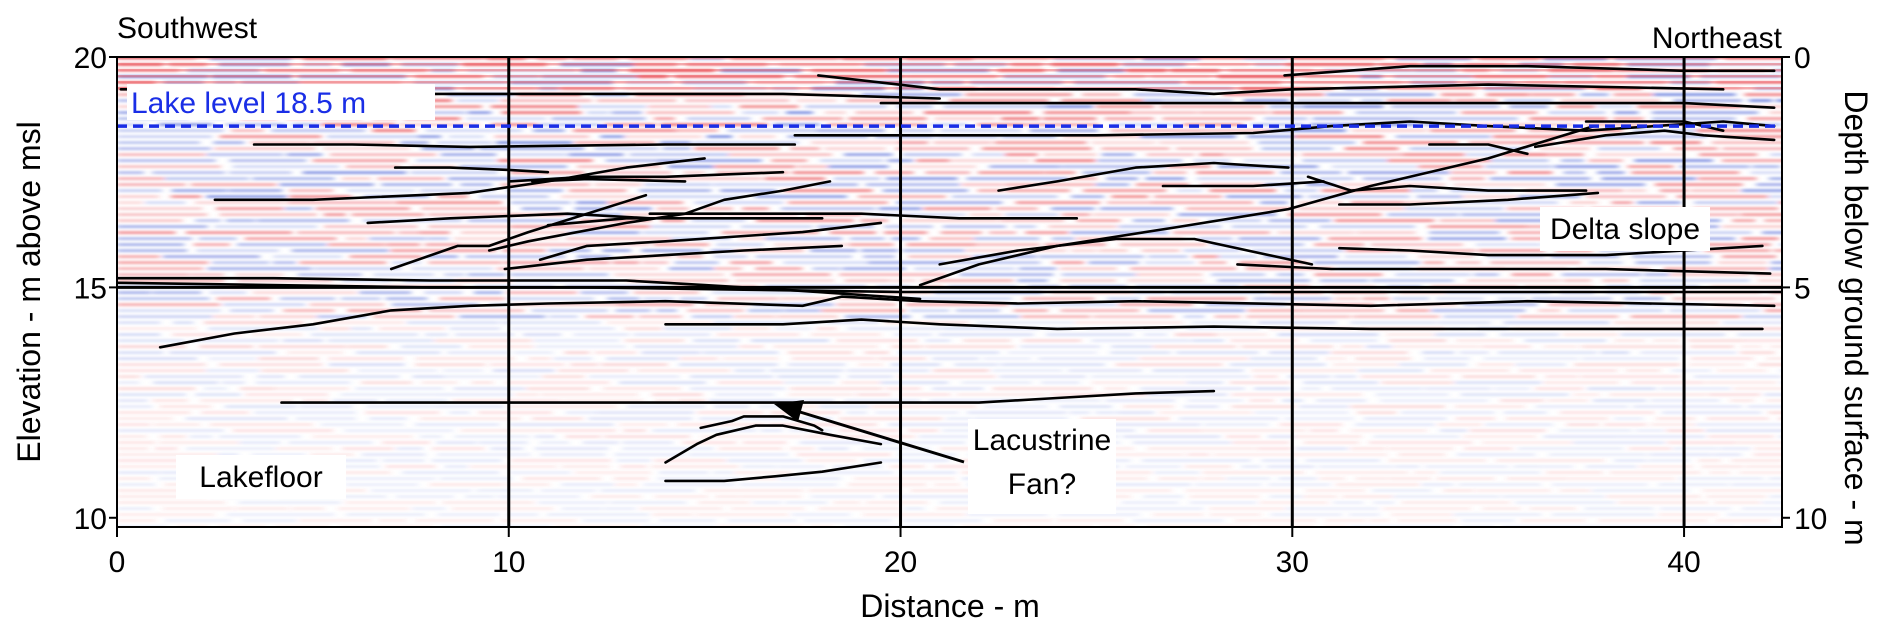 The height and width of the screenshot is (629, 1877). I want to click on left-axis-title: Elevation - m above msl, so click(29, 291).